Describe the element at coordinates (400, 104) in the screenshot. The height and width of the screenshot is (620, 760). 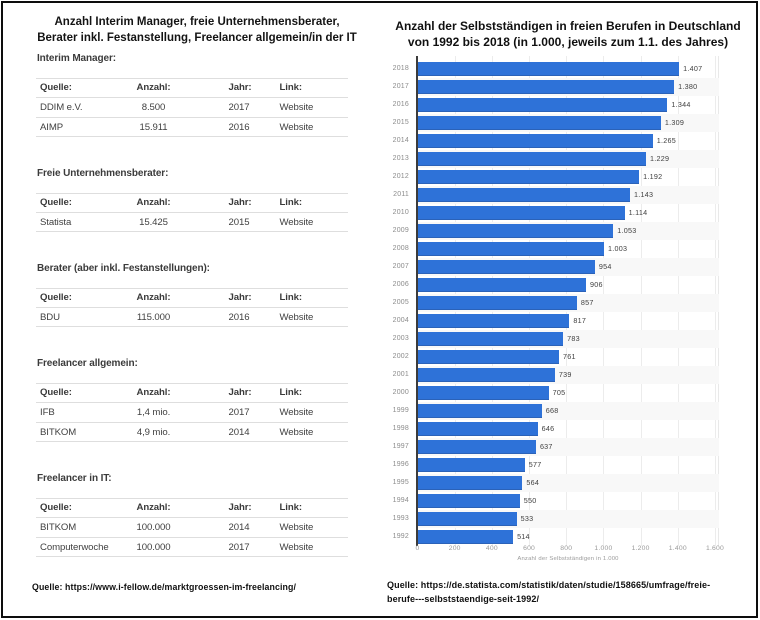
I see `y-axis-year-label: 2016` at that location.